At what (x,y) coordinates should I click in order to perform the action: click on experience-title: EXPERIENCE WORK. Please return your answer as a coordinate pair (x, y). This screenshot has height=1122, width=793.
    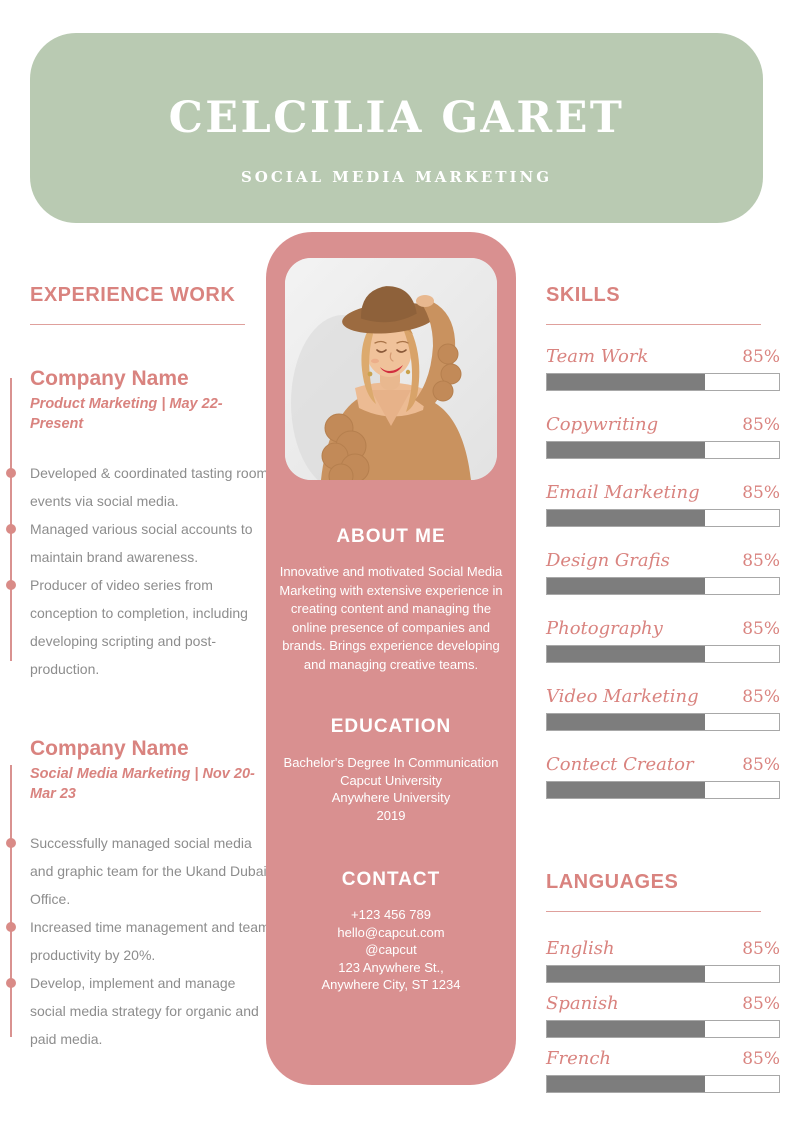
    Looking at the image, I should click on (133, 295).